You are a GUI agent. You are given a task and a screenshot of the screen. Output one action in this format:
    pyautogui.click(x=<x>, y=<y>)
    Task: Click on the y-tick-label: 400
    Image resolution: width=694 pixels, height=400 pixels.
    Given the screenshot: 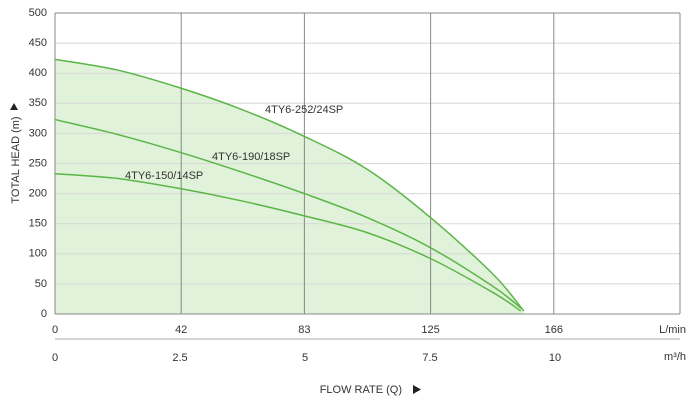 What is the action you would take?
    pyautogui.click(x=38, y=73)
    